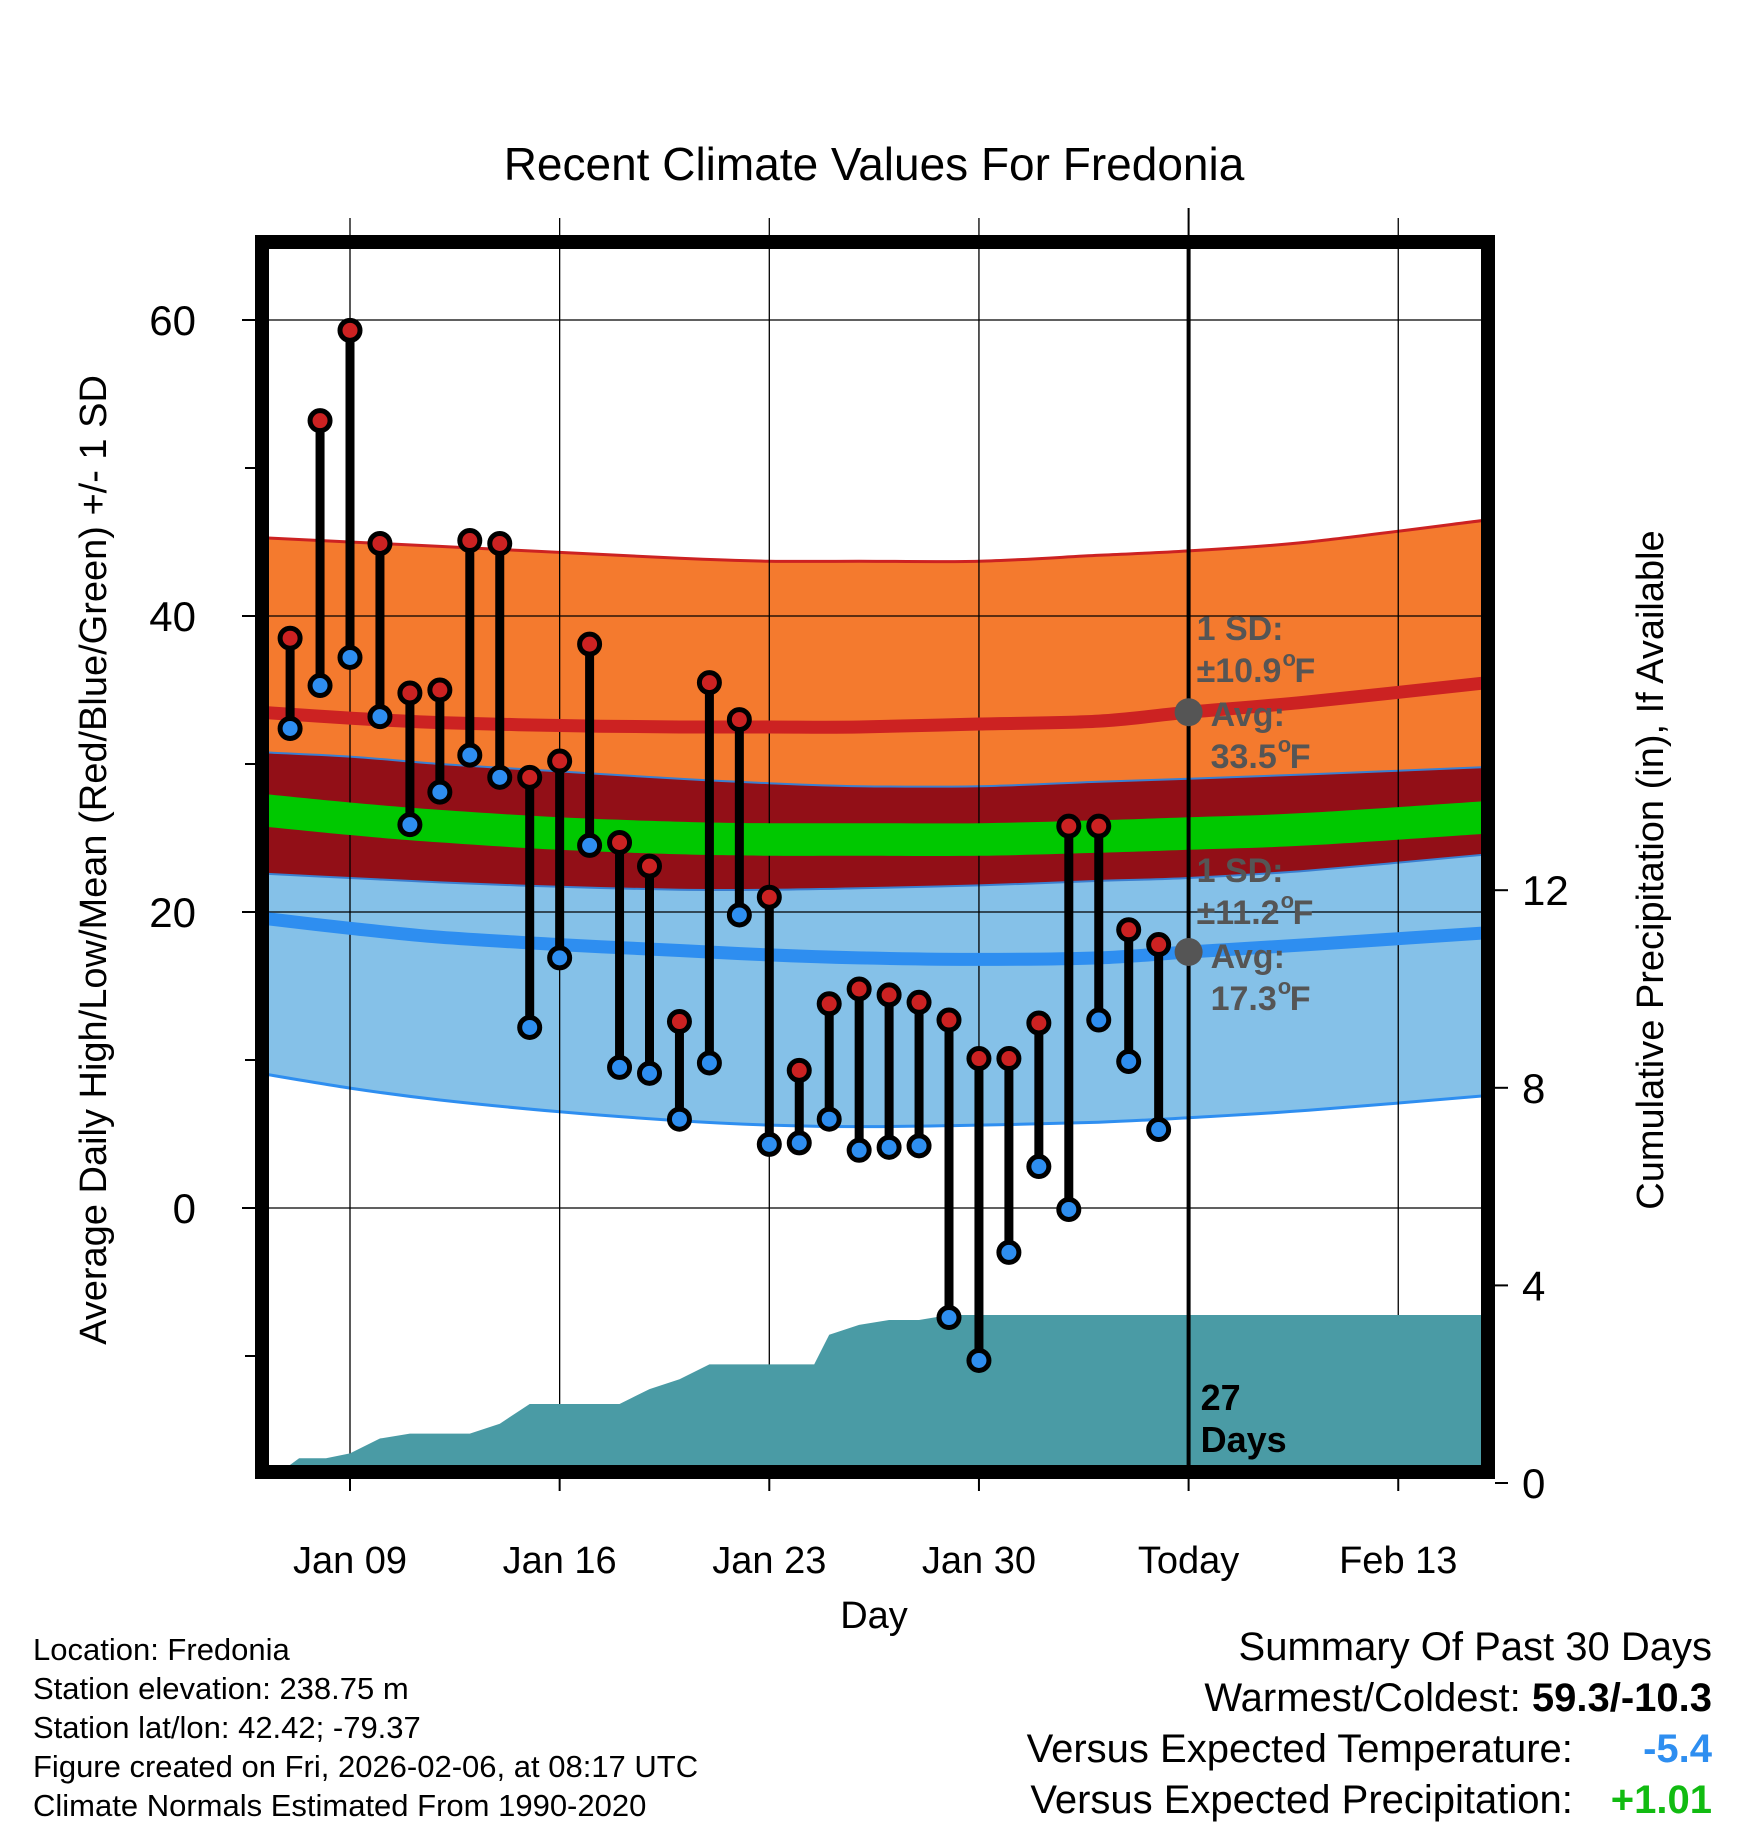  What do you see at coordinates (227, 1727) in the screenshot?
I see `info-latlon: Station lat/lon: 42.42; -79.37` at bounding box center [227, 1727].